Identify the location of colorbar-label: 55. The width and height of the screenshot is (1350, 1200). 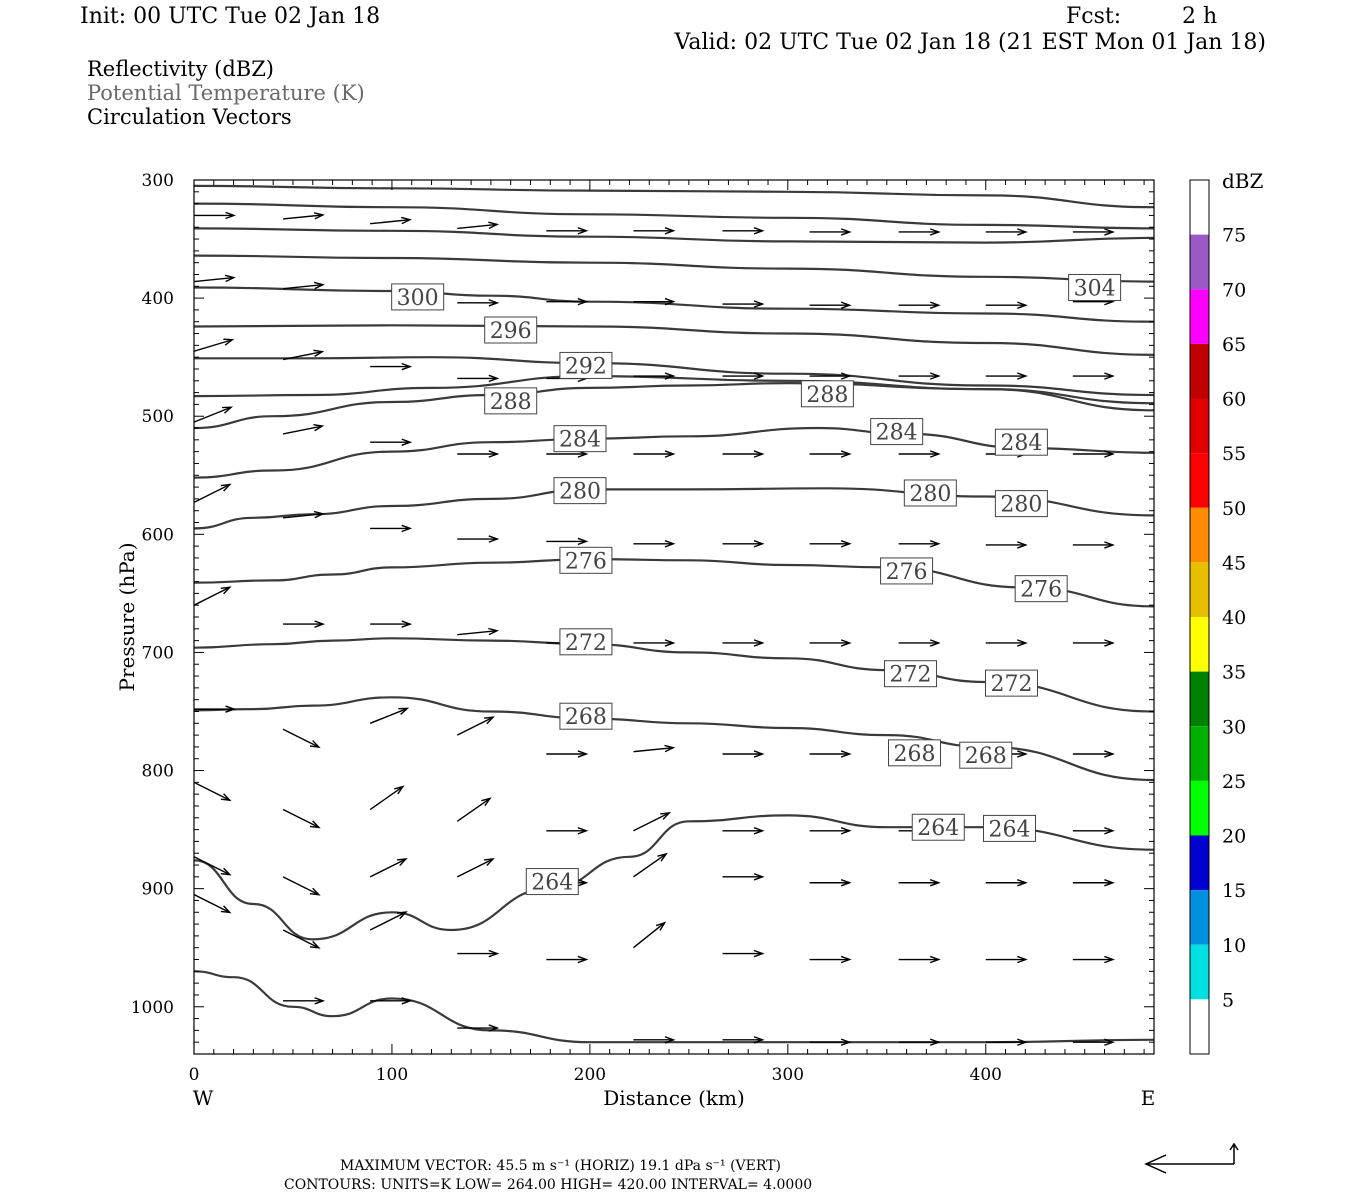
(1234, 454).